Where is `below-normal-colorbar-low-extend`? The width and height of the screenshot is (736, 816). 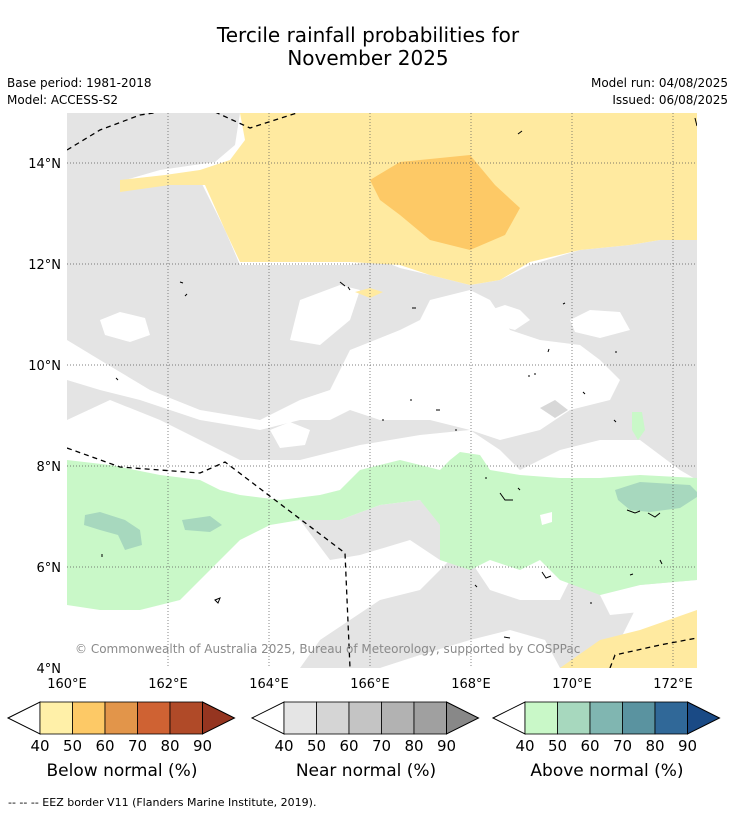 below-normal-colorbar-low-extend is located at coordinates (23, 718).